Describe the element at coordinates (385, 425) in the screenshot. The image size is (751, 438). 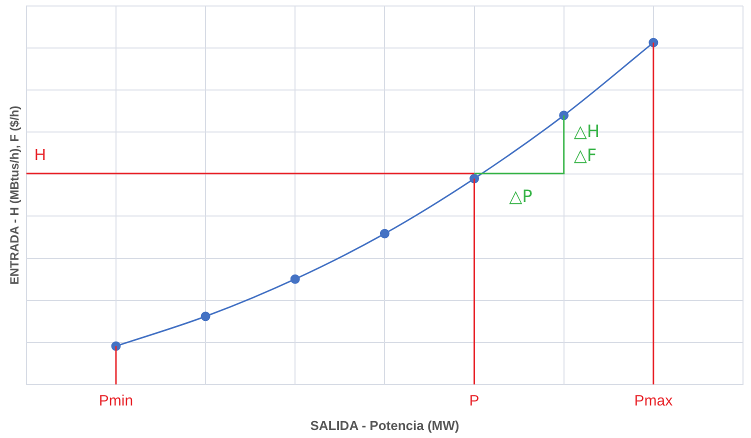
I see `x-axis-title: SALIDA - Potencia (MW)` at that location.